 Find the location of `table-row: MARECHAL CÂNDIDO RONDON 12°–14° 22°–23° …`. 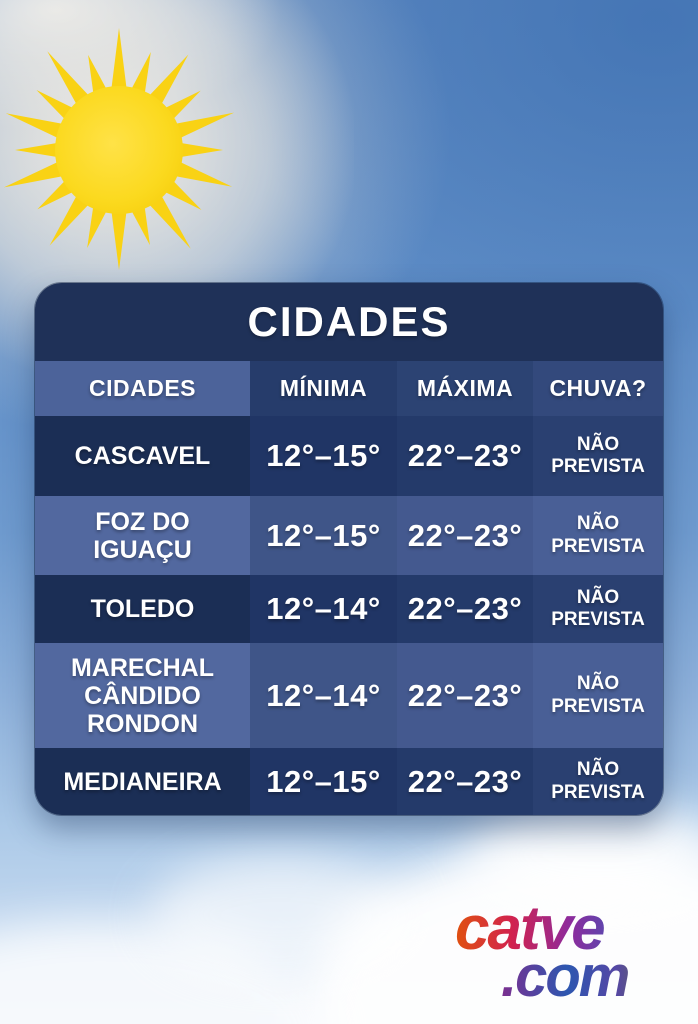

table-row: MARECHAL CÂNDIDO RONDON 12°–14° 22°–23° … is located at coordinates (349, 695).